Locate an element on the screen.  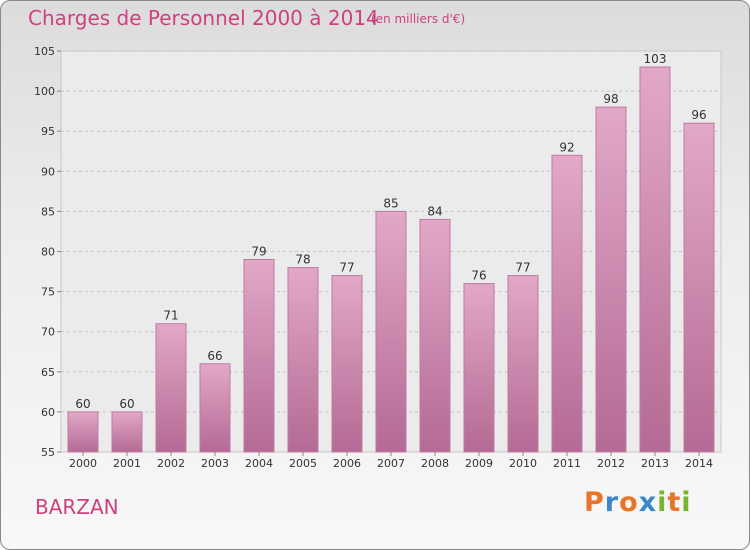
proxiti-logo: Proxiti is located at coordinates (638, 502).